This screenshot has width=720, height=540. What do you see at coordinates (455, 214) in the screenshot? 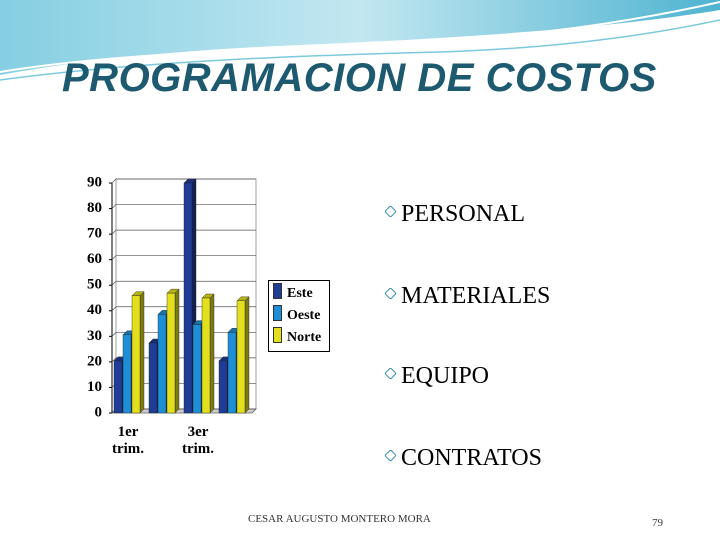
I see `bullet: PERSONAL` at bounding box center [455, 214].